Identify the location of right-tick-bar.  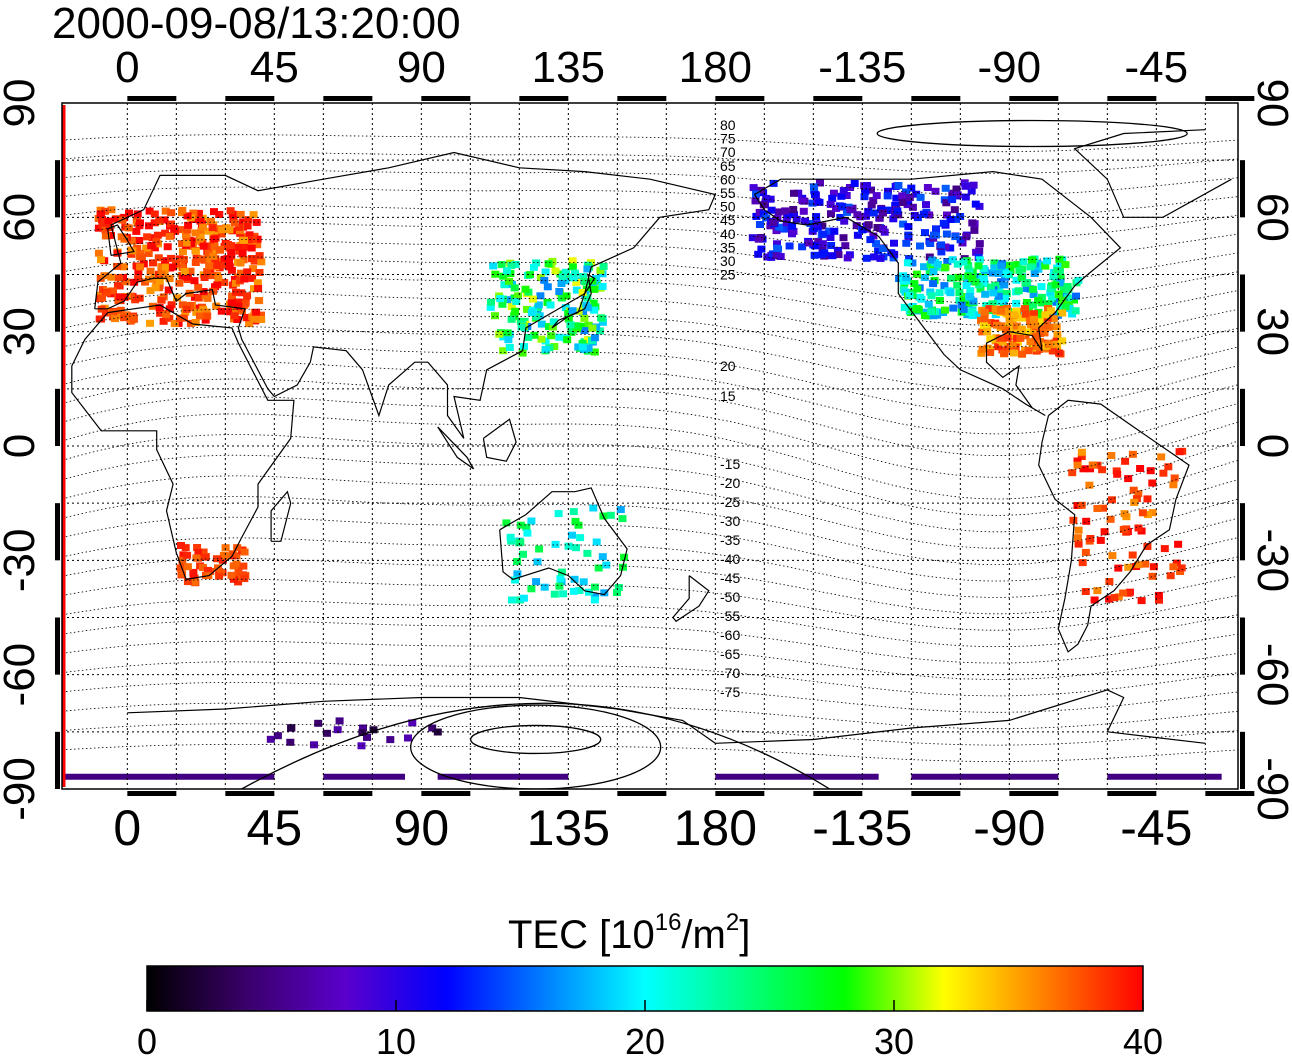
(1242, 646).